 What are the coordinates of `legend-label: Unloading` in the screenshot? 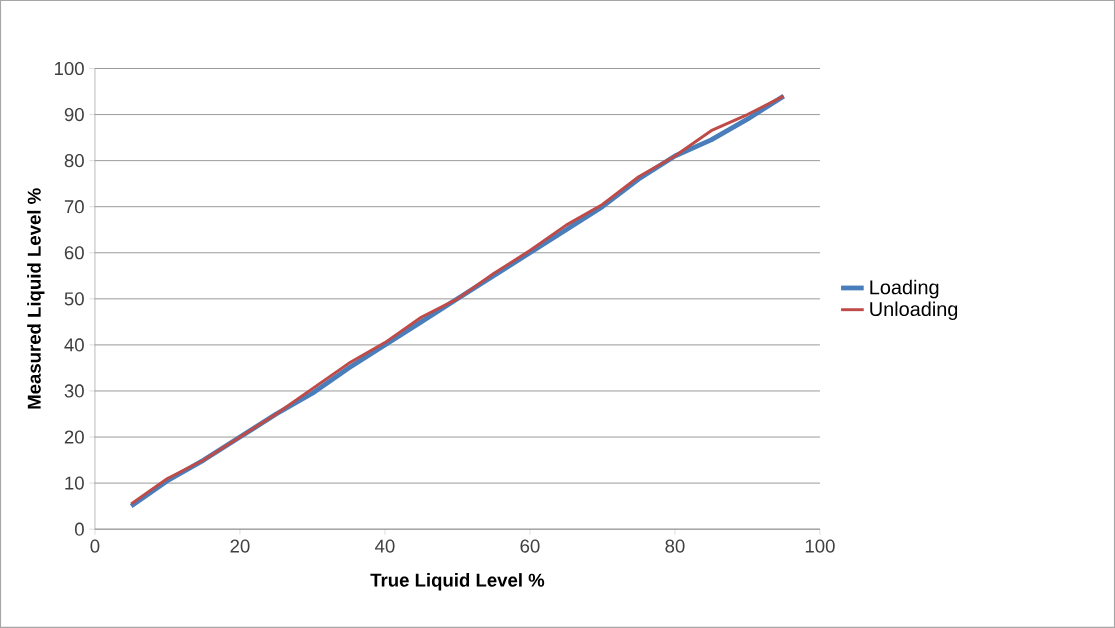 It's located at (914, 311).